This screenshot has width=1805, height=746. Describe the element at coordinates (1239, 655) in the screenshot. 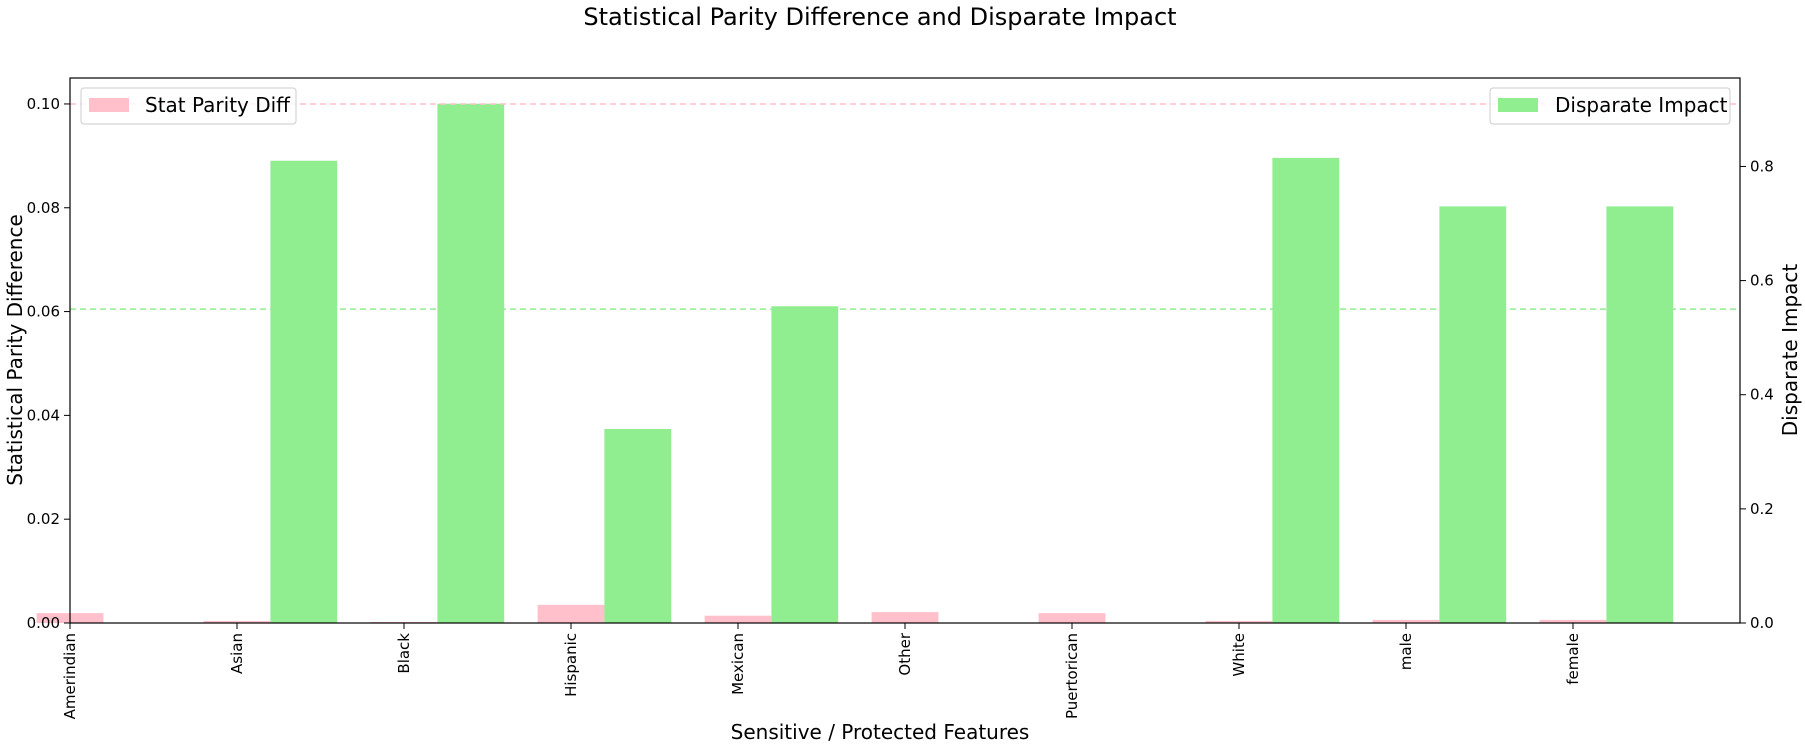

I see `x-tick-label-white: White` at that location.